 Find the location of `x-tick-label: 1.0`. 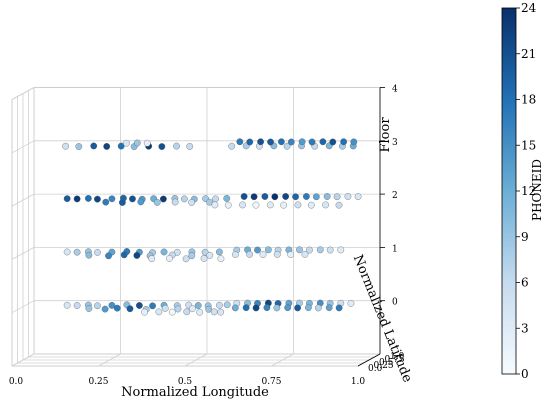

x-tick-label: 1.0 is located at coordinates (358, 382).